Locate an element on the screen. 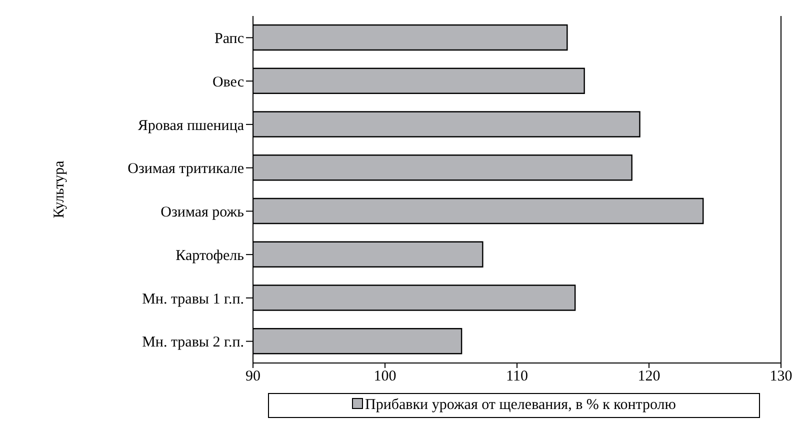 The image size is (804, 426). y-tick-label: Озимая рожь is located at coordinates (202, 212).